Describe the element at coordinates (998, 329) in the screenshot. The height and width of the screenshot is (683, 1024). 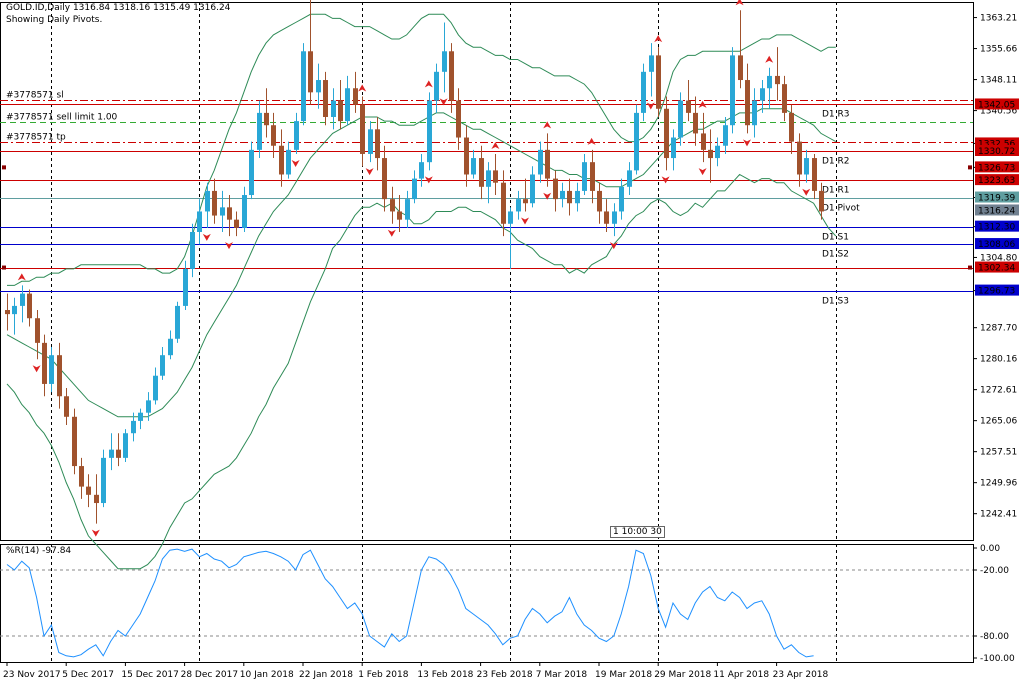
I see `price-axis-label: 1287.70` at that location.